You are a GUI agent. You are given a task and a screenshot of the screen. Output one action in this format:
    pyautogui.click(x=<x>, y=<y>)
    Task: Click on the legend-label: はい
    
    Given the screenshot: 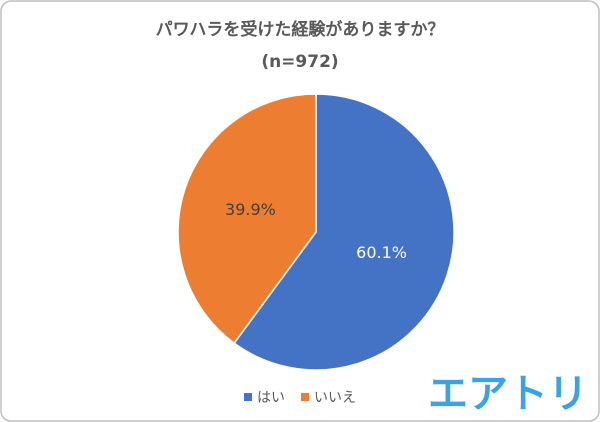 What is the action you would take?
    pyautogui.click(x=271, y=398)
    